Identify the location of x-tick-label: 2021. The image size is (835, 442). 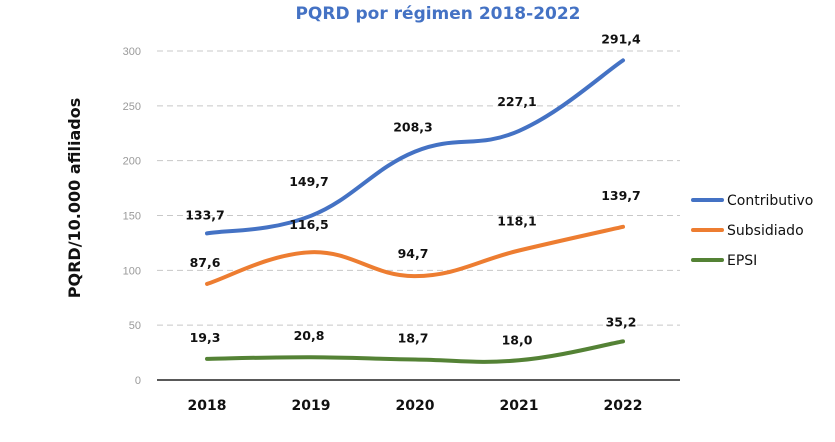
(519, 406).